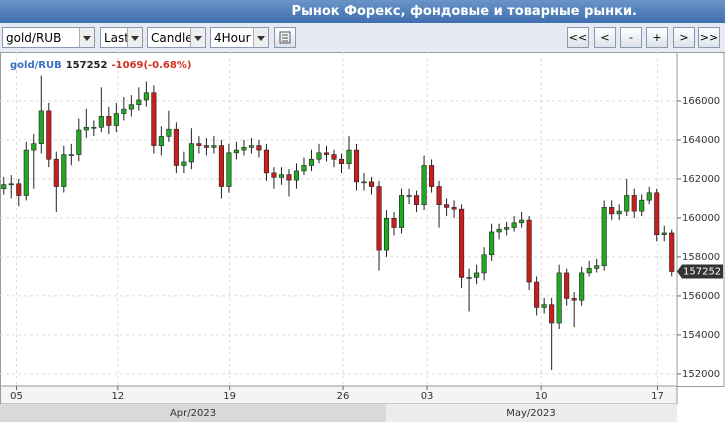 Image resolution: width=725 pixels, height=426 pixels. Describe the element at coordinates (343, 396) in the screenshot. I see `x-tick-label: 26` at that location.